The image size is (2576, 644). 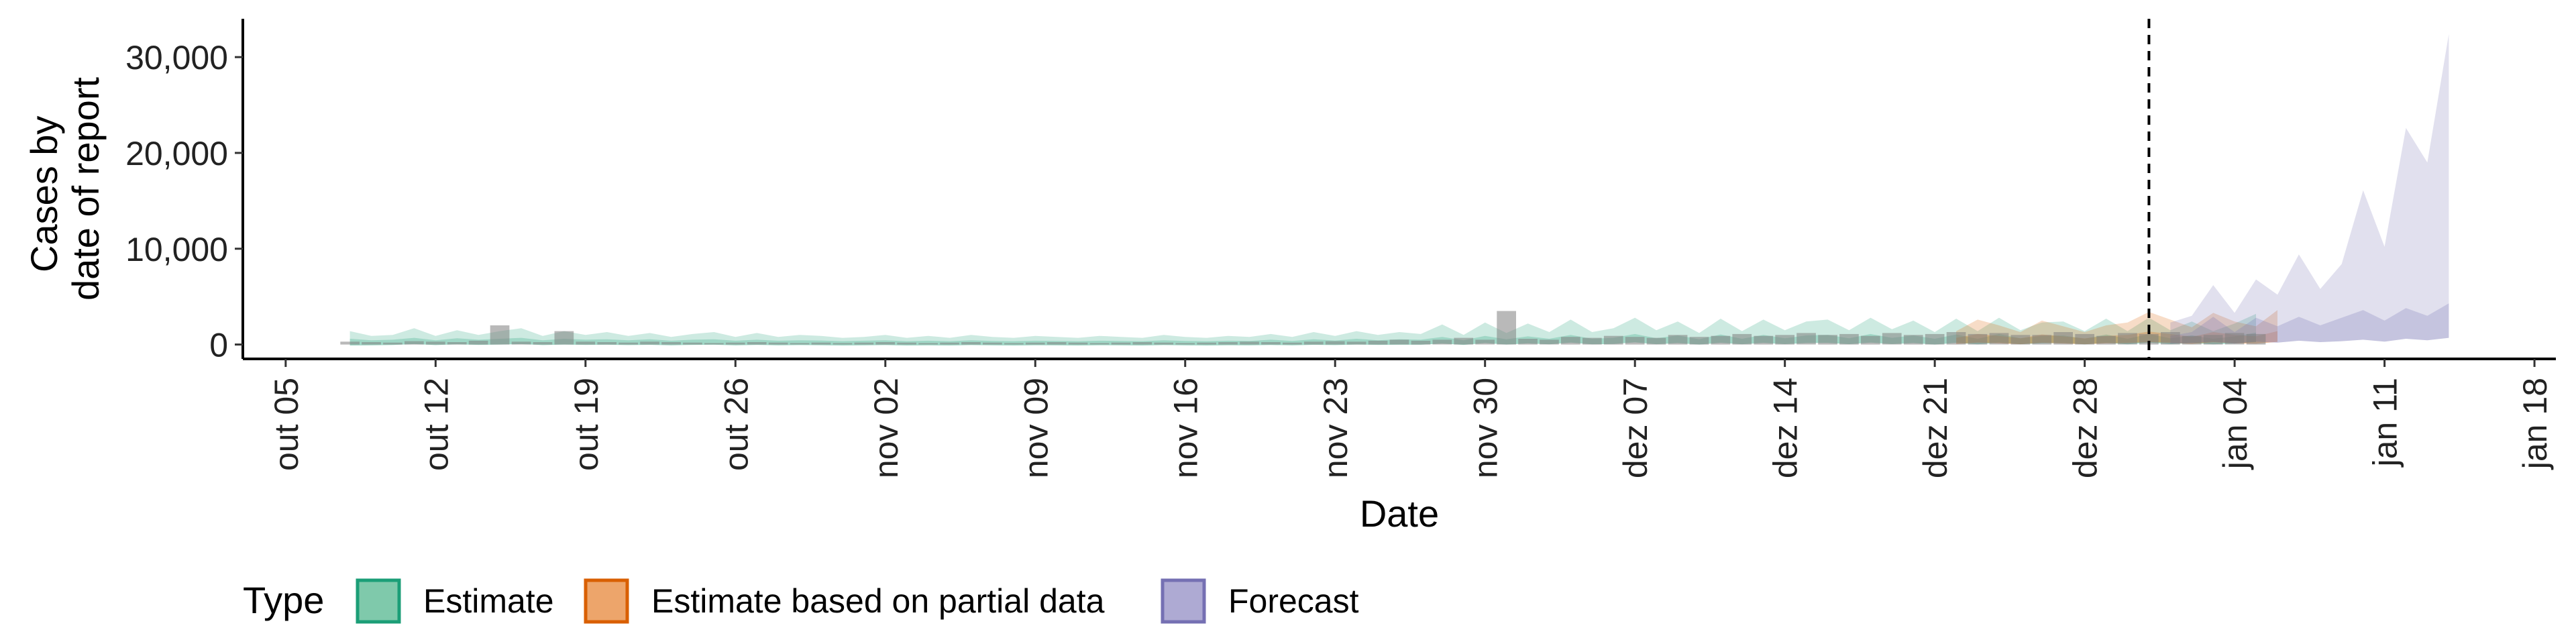 What do you see at coordinates (1335, 428) in the screenshot?
I see `x-tick-label: nov 23` at bounding box center [1335, 428].